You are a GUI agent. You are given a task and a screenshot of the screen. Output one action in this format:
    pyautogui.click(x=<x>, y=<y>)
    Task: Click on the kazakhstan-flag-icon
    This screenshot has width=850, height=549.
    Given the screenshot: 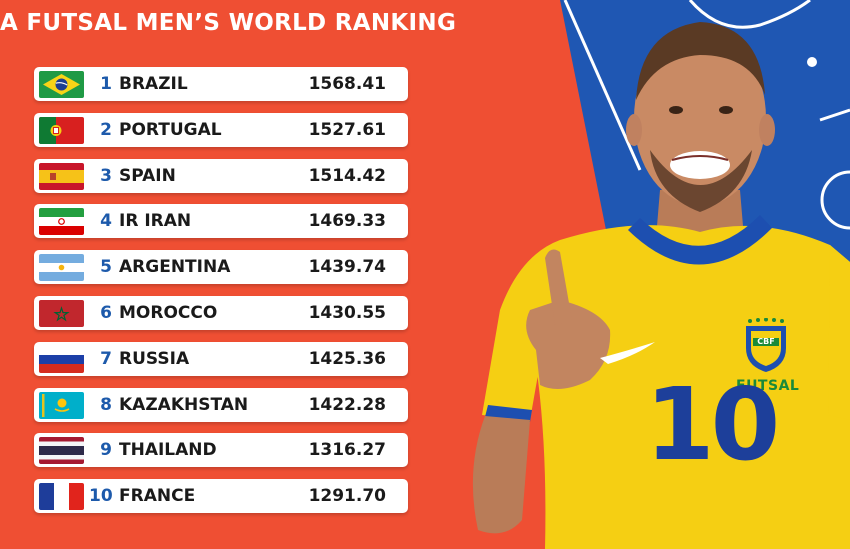 What is the action you would take?
    pyautogui.click(x=61, y=405)
    